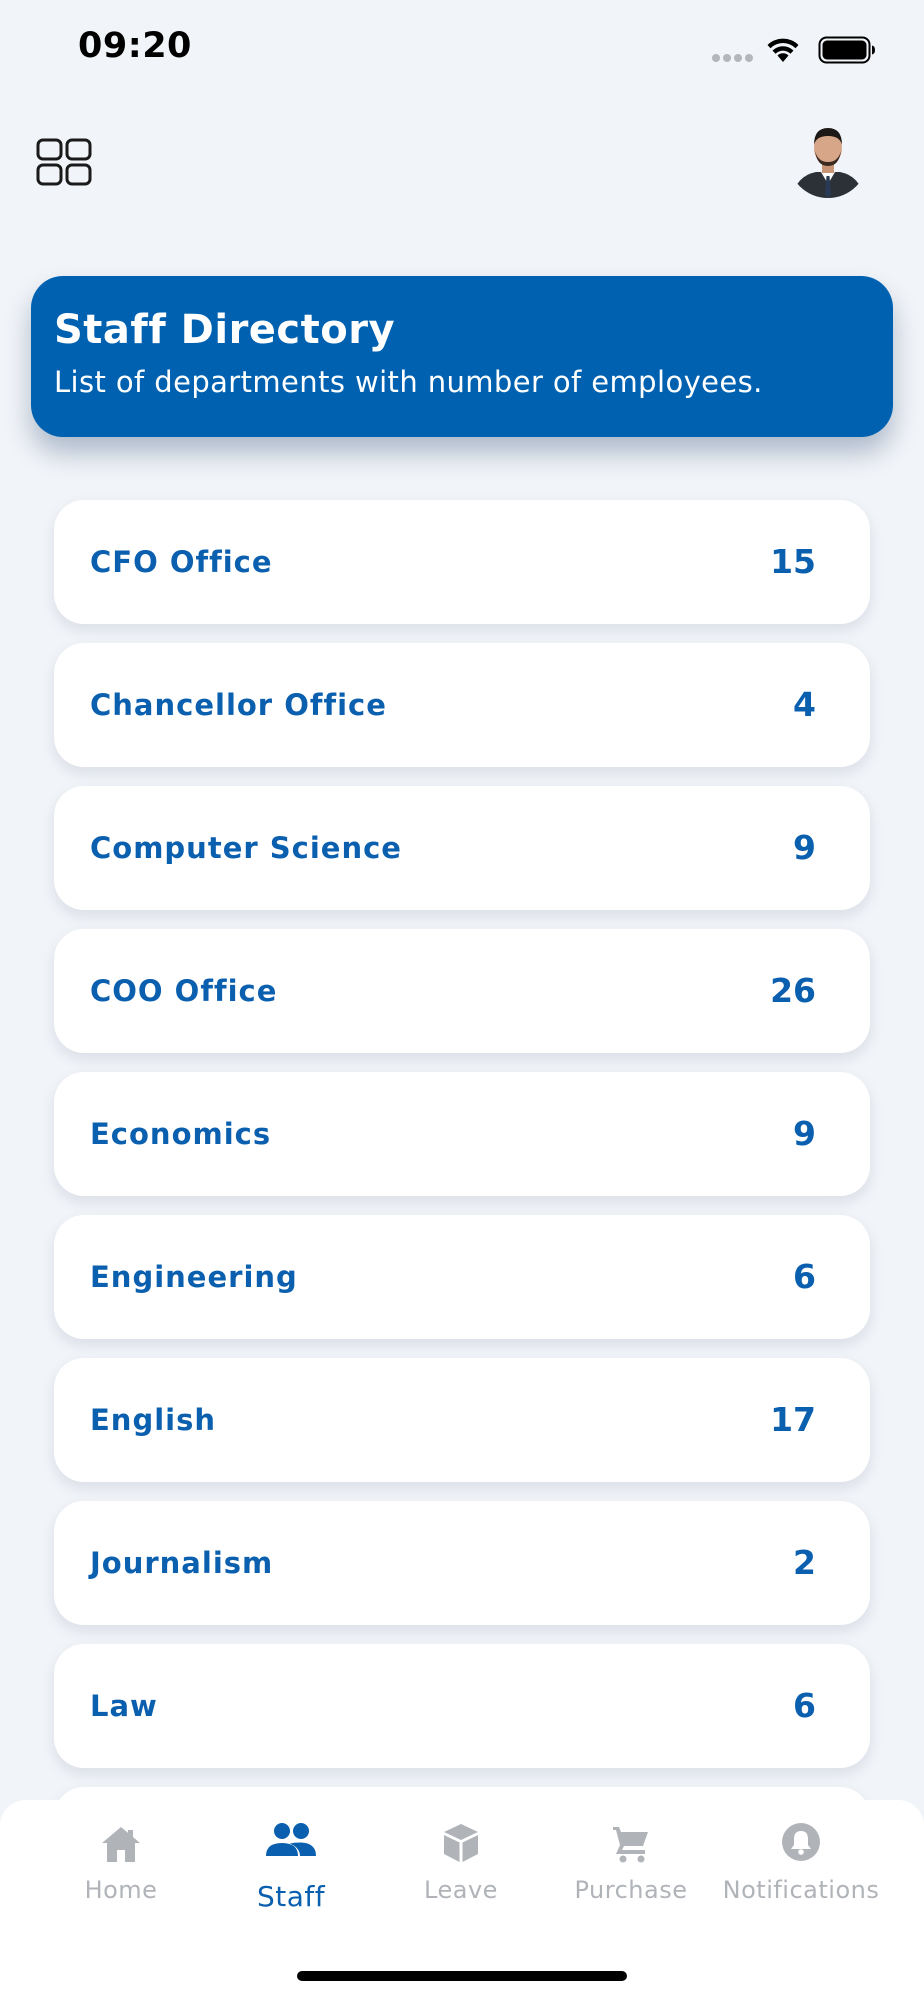  I want to click on people-icon, so click(291, 1839).